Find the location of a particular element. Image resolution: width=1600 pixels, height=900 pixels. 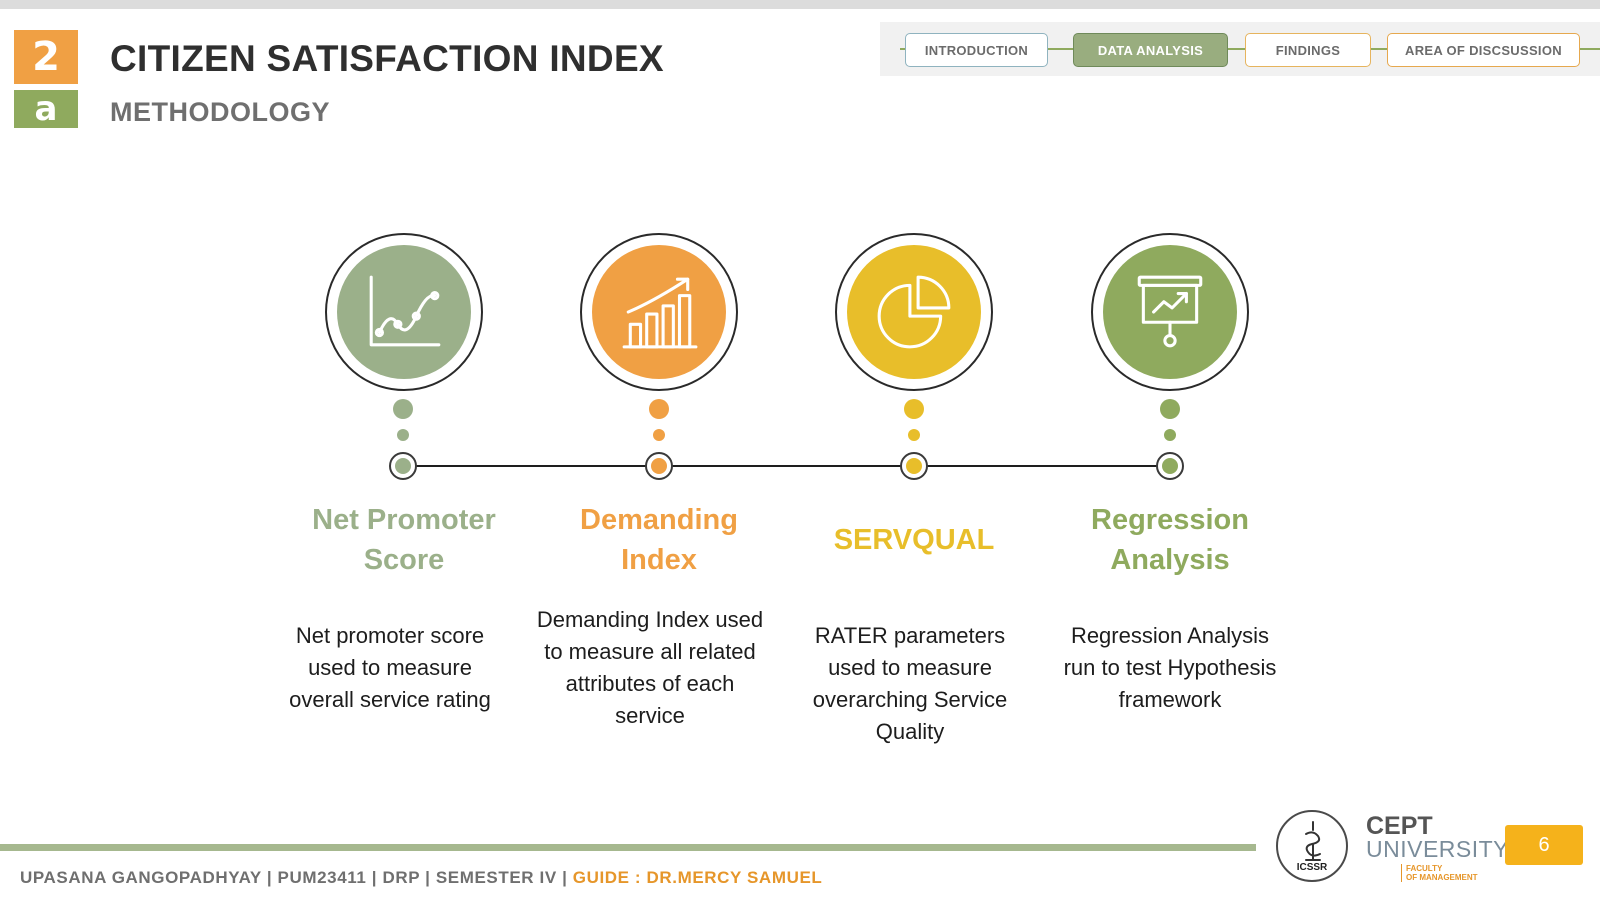

faculty-of-management-label: FACULTY OF MANAGEMENT is located at coordinates (1439, 873).